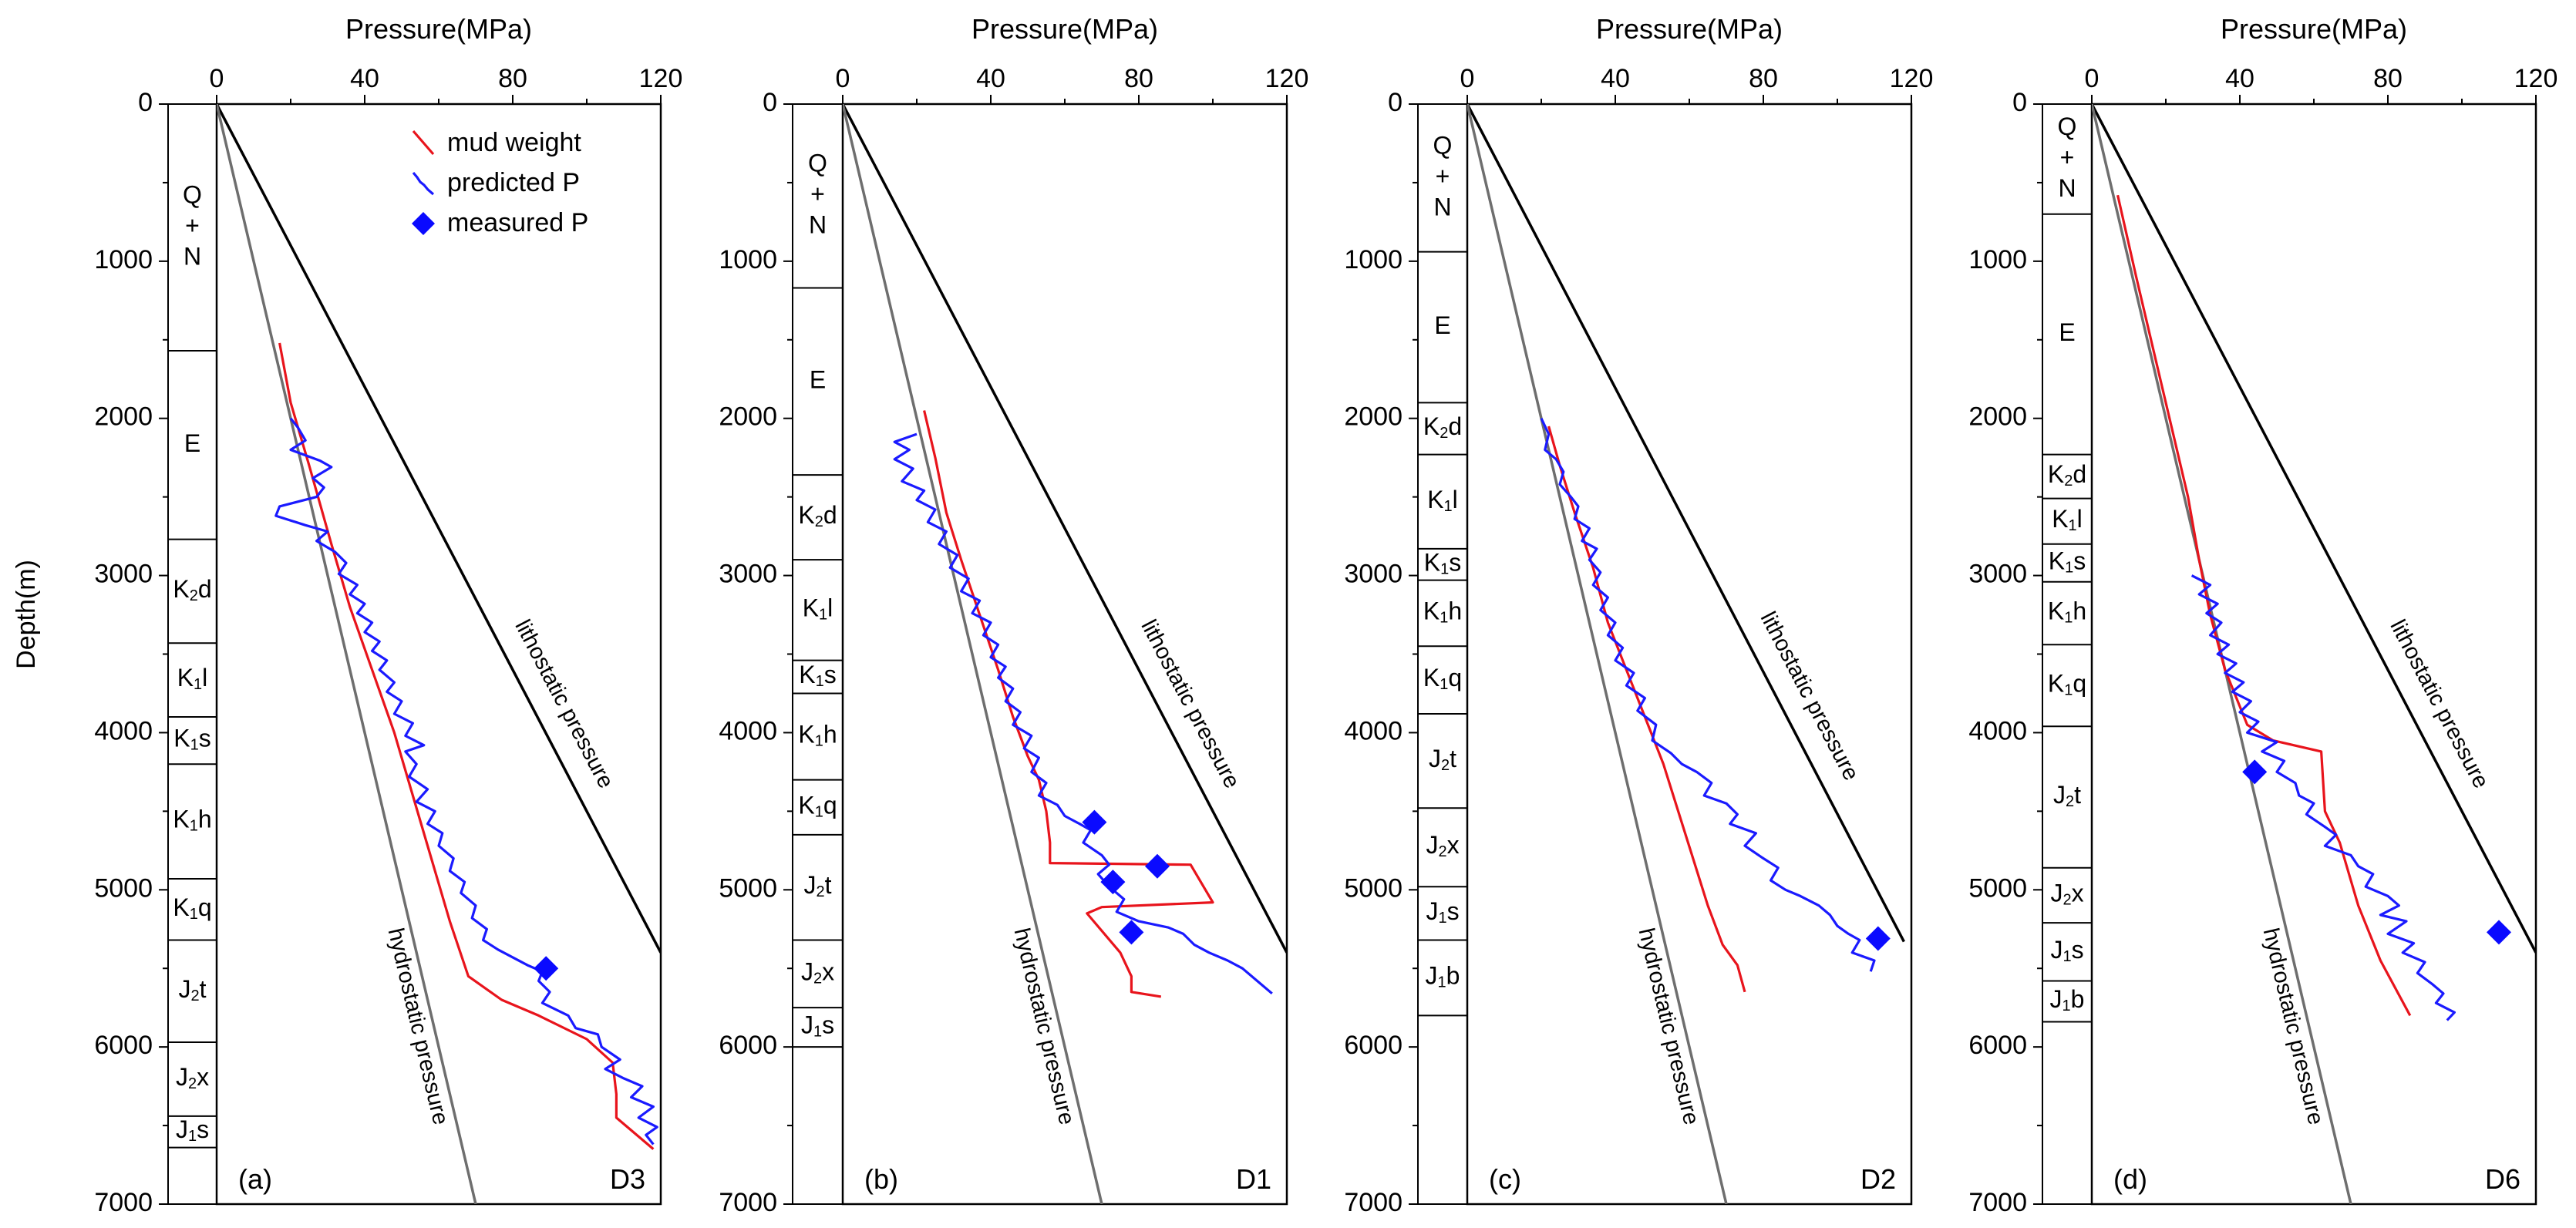  Describe the element at coordinates (255, 1179) in the screenshot. I see `panel-label: (a)` at that location.